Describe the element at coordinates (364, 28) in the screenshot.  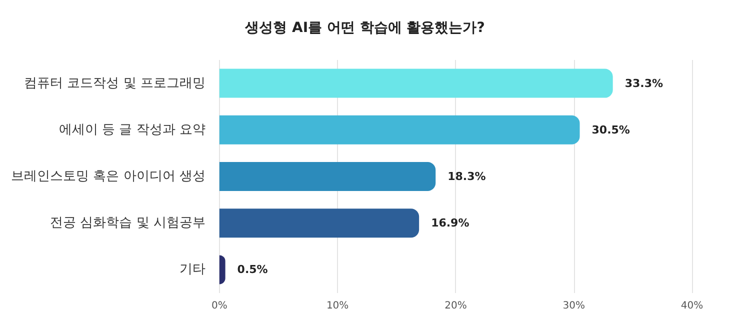
I see `chart-title: 생성형 AI를 어떤 학습에 활용했는가?` at that location.